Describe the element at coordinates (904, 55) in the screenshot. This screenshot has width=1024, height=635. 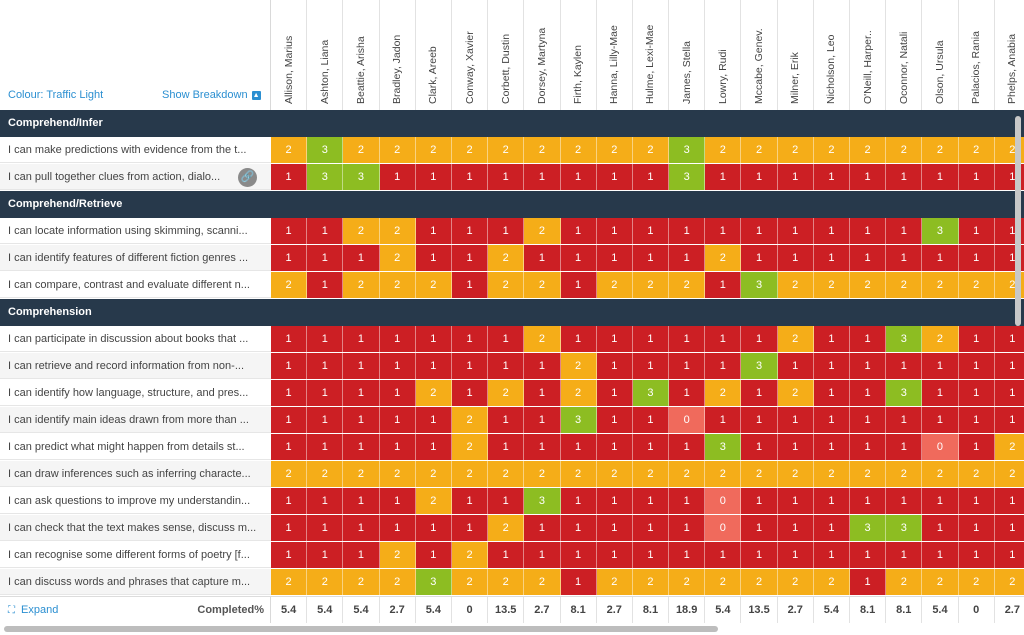
I see `student-column-header: Oconnor, Natali` at that location.